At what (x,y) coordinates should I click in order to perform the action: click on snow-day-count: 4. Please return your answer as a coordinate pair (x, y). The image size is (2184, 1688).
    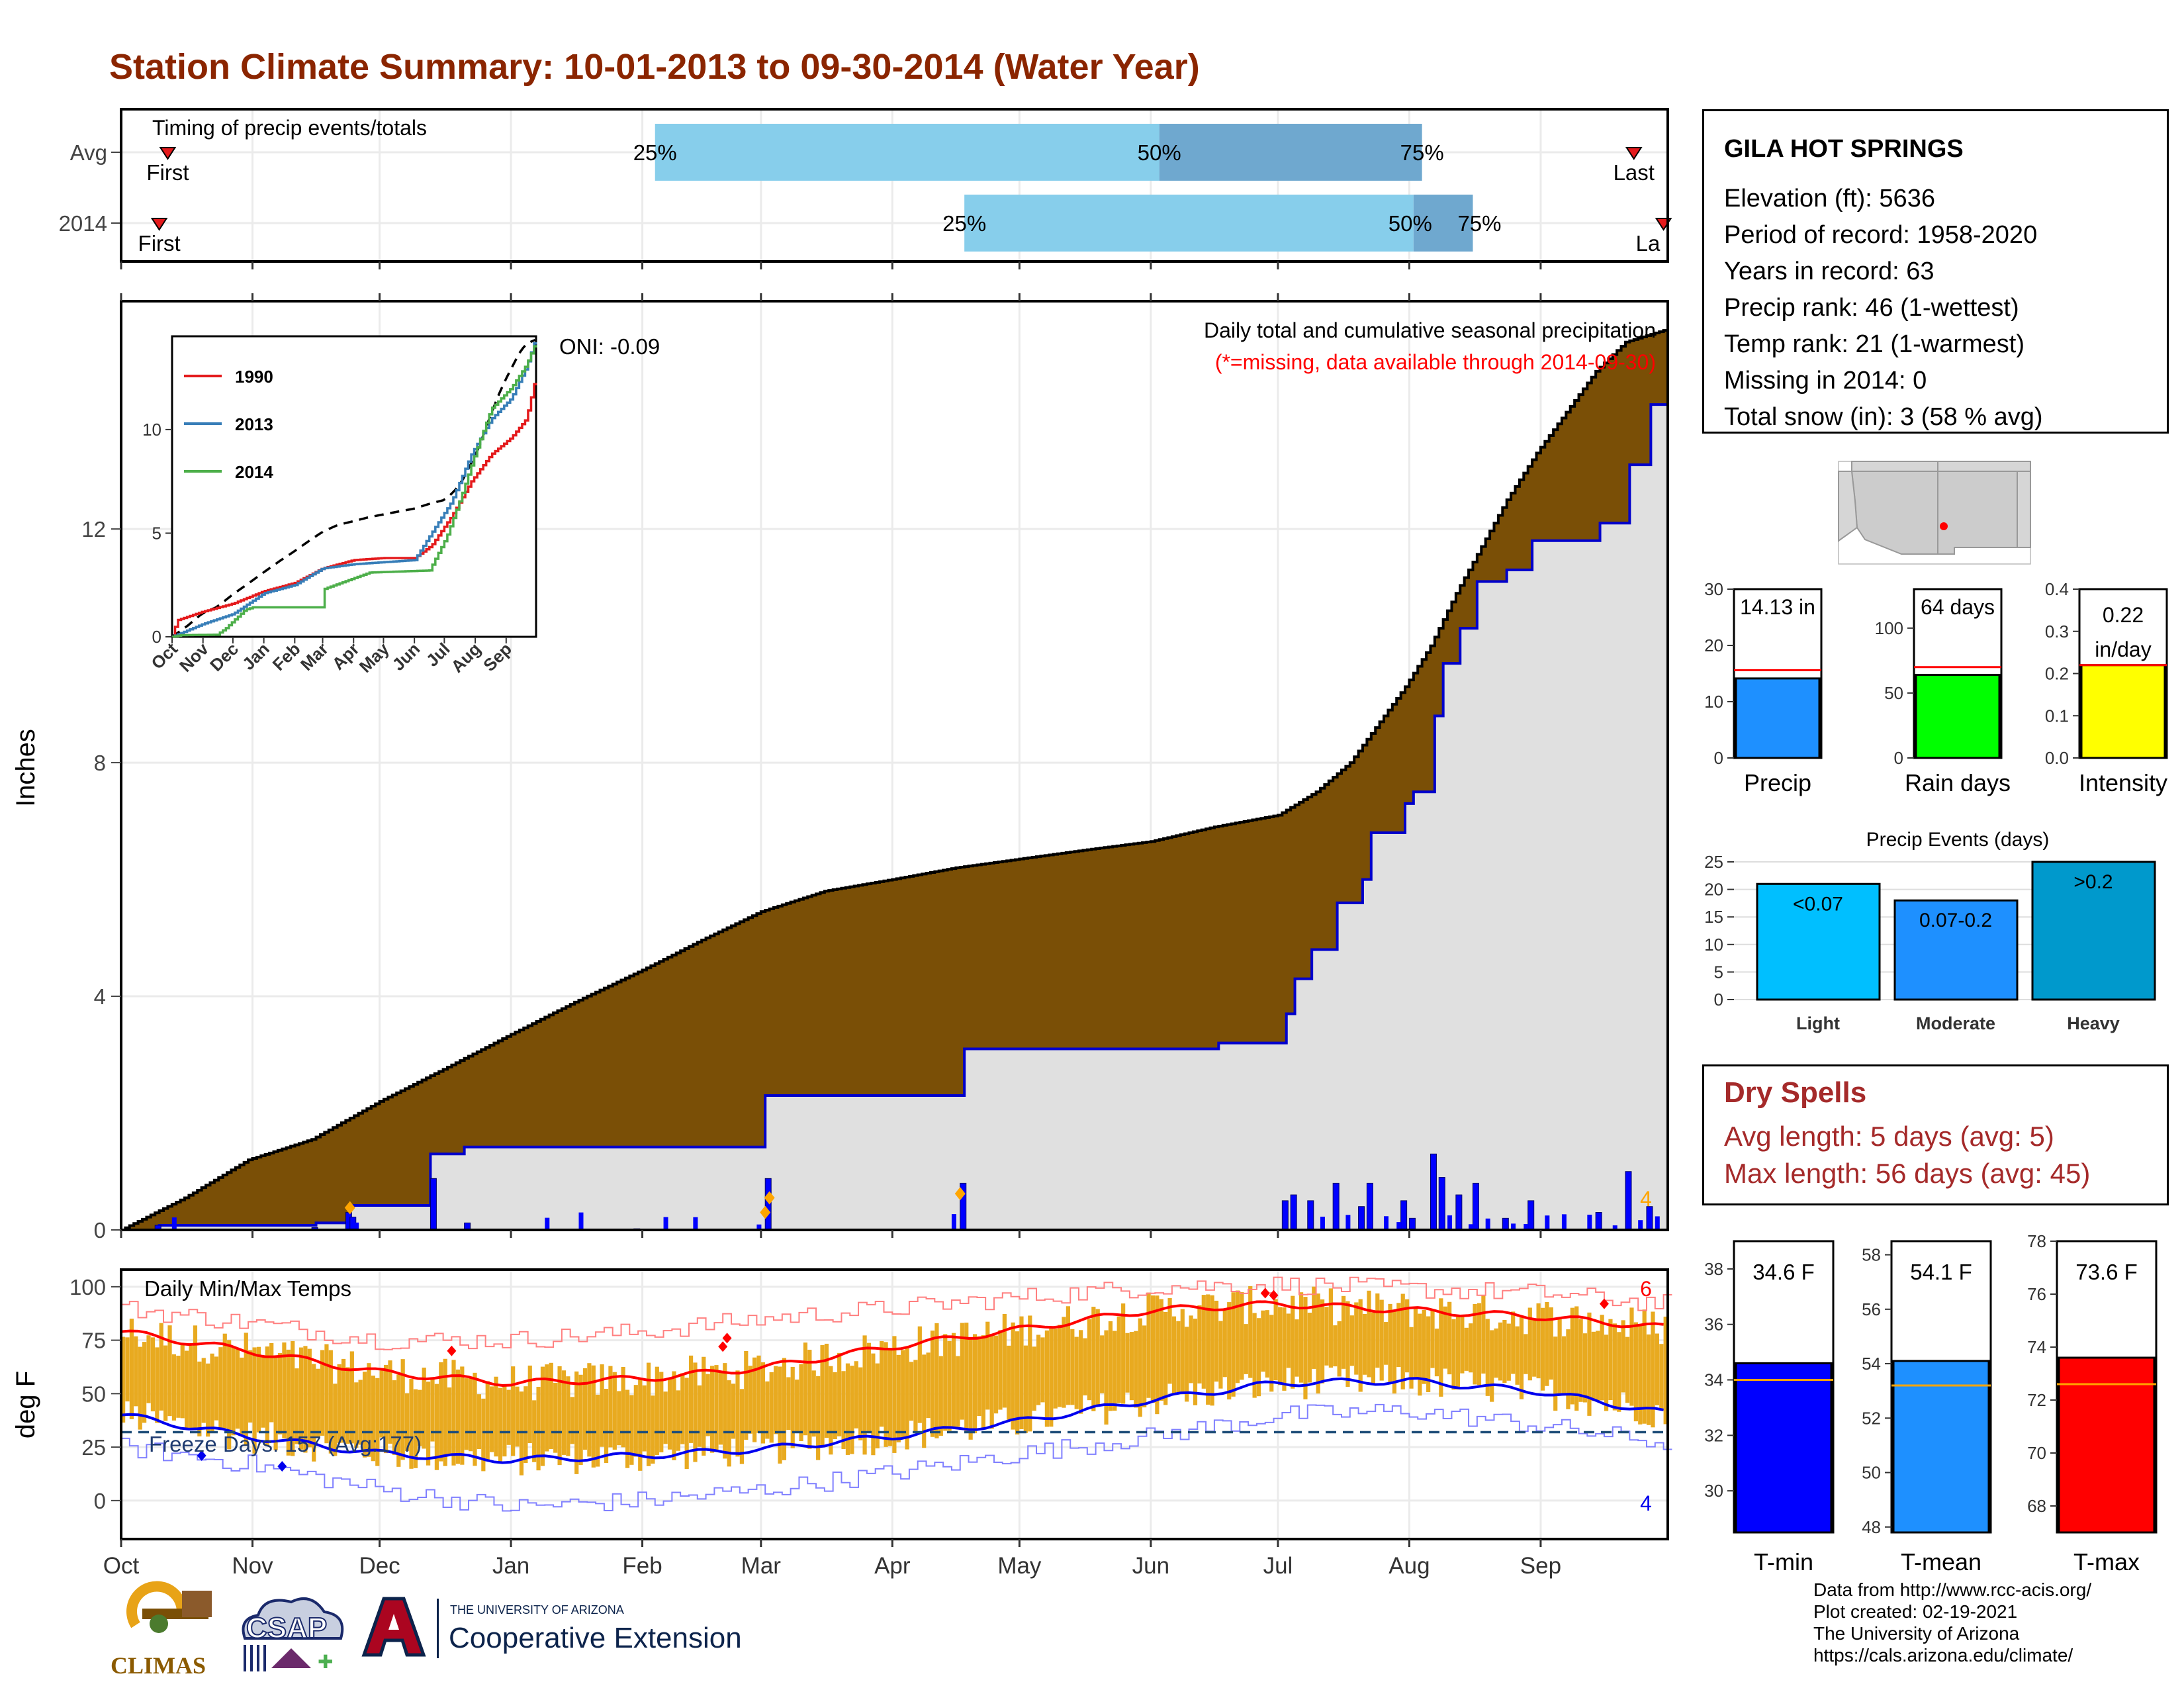
    Looking at the image, I should click on (1646, 1199).